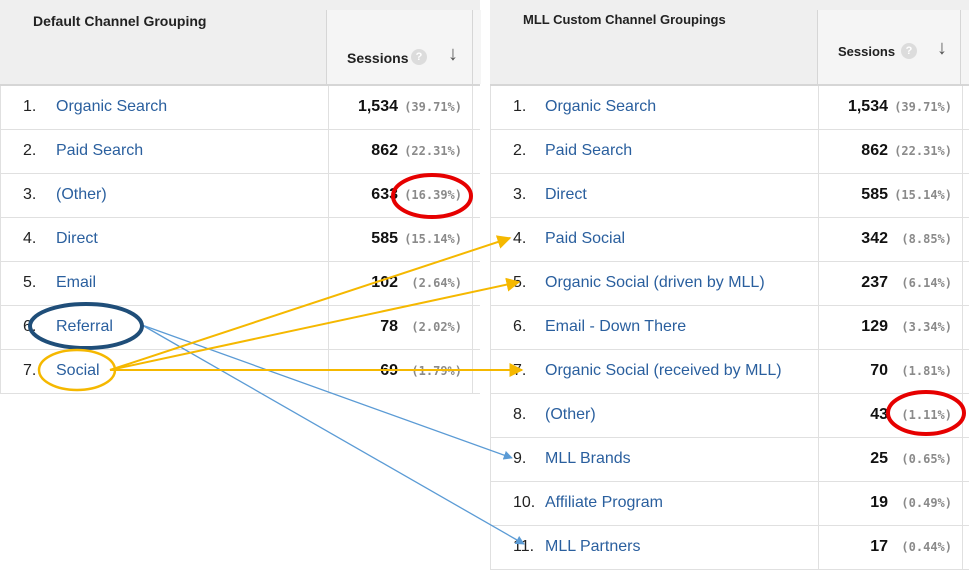 Image resolution: width=969 pixels, height=576 pixels. Describe the element at coordinates (240, 43) in the screenshot. I see `table-header: Default Channel Grouping Sessions ? ↓` at that location.